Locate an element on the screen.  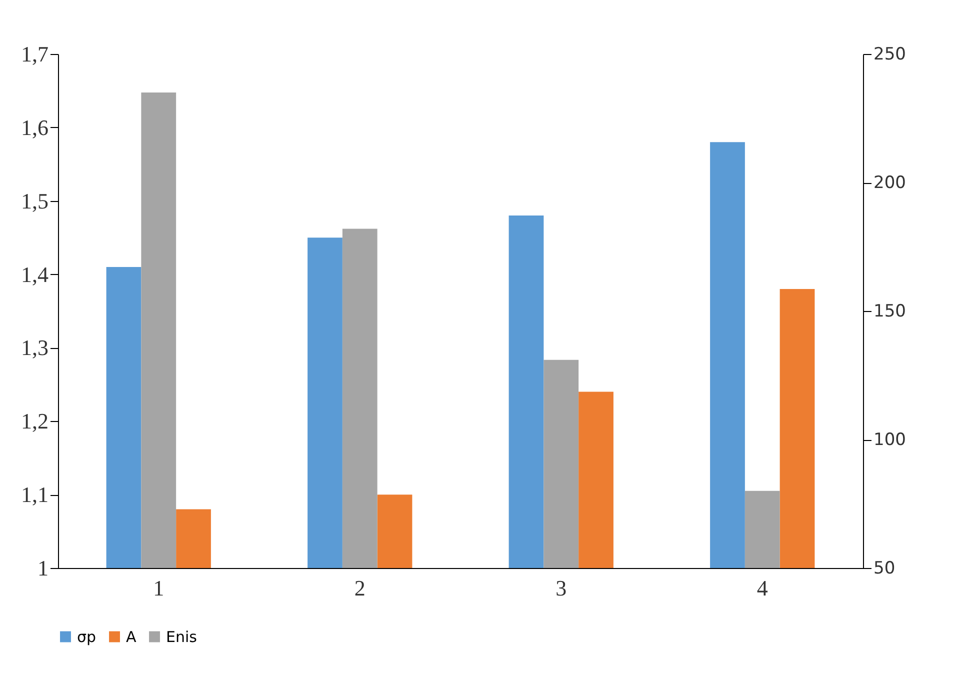
y-tick-label: 1 is located at coordinates (43, 568).